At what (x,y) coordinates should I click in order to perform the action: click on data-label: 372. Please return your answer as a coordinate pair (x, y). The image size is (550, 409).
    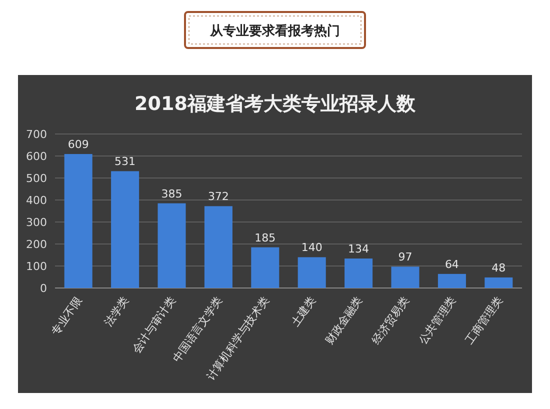
    Looking at the image, I should click on (218, 197).